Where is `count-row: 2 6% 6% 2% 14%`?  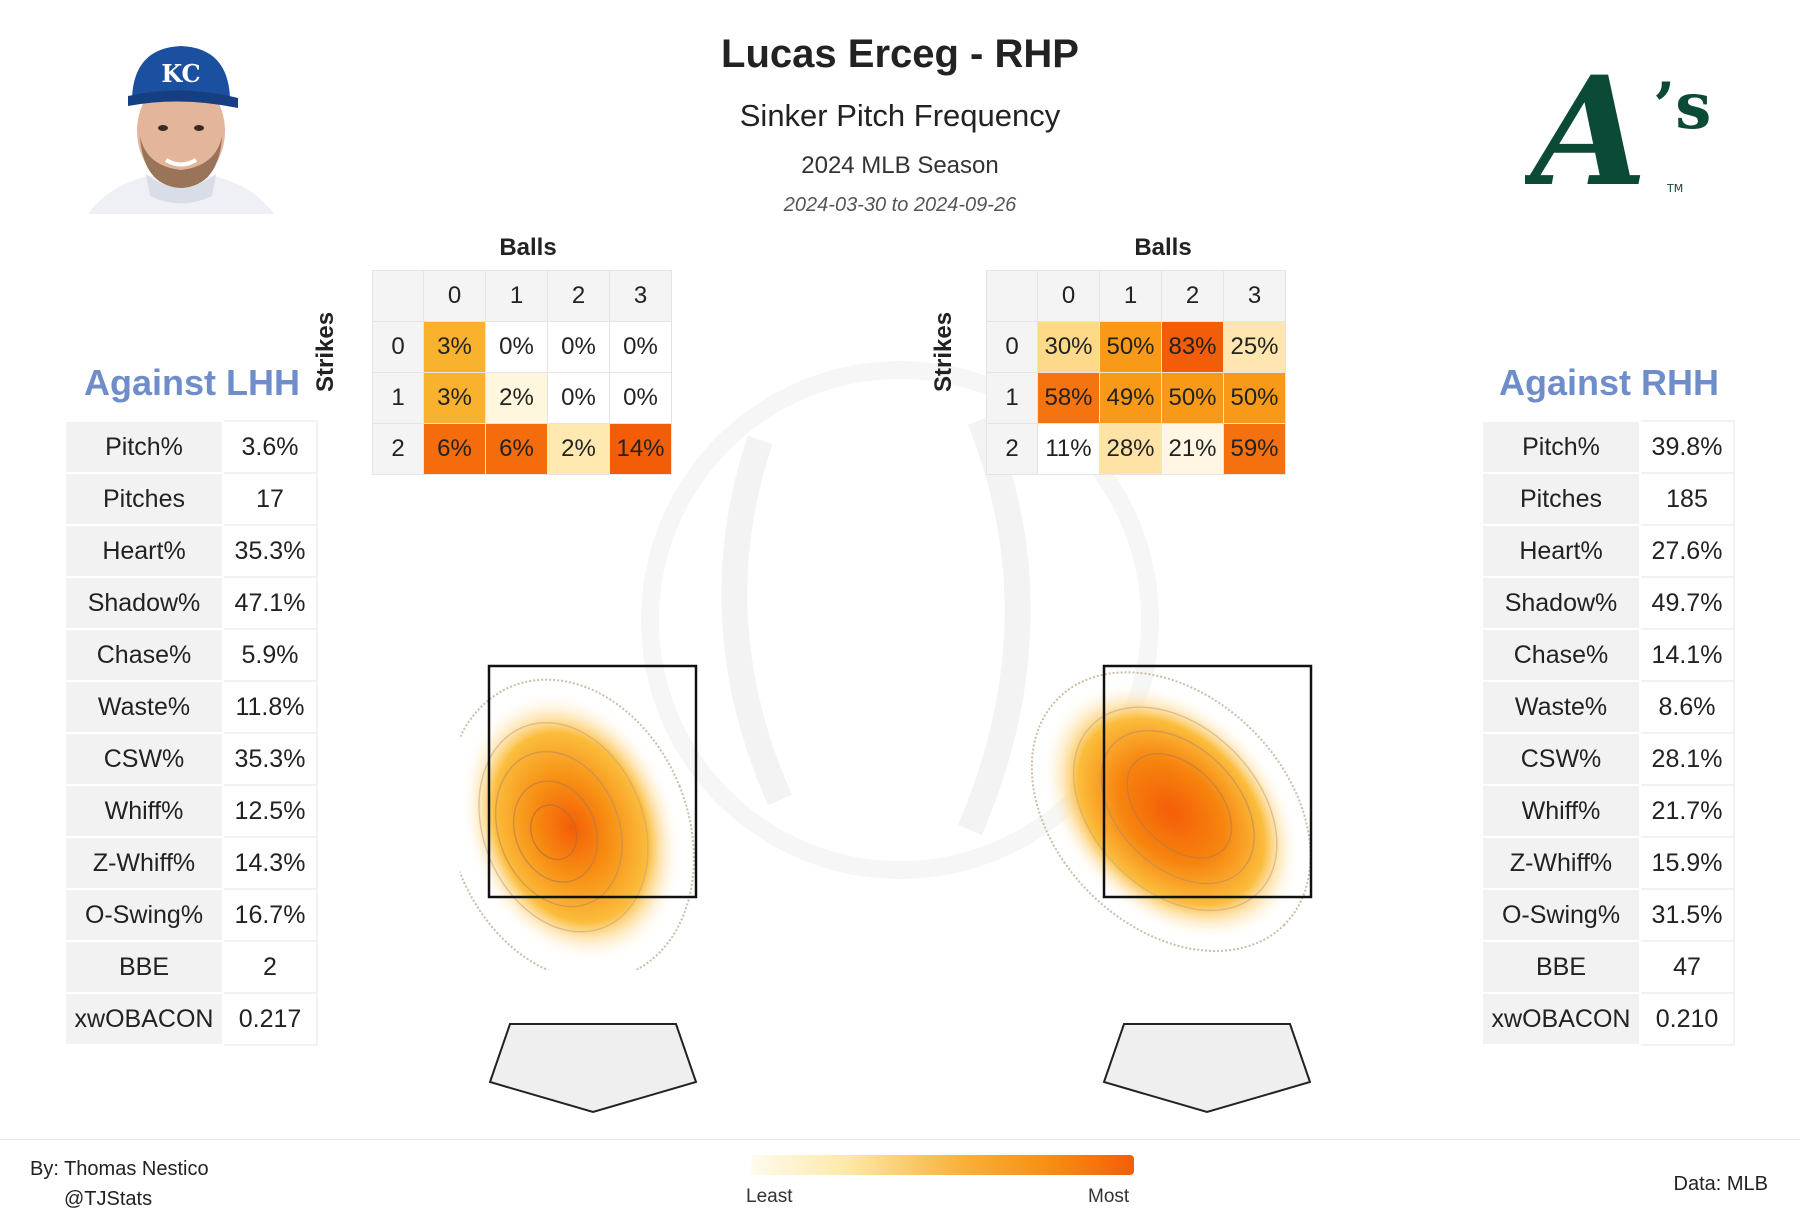 count-row: 2 6% 6% 2% 14% is located at coordinates (522, 449).